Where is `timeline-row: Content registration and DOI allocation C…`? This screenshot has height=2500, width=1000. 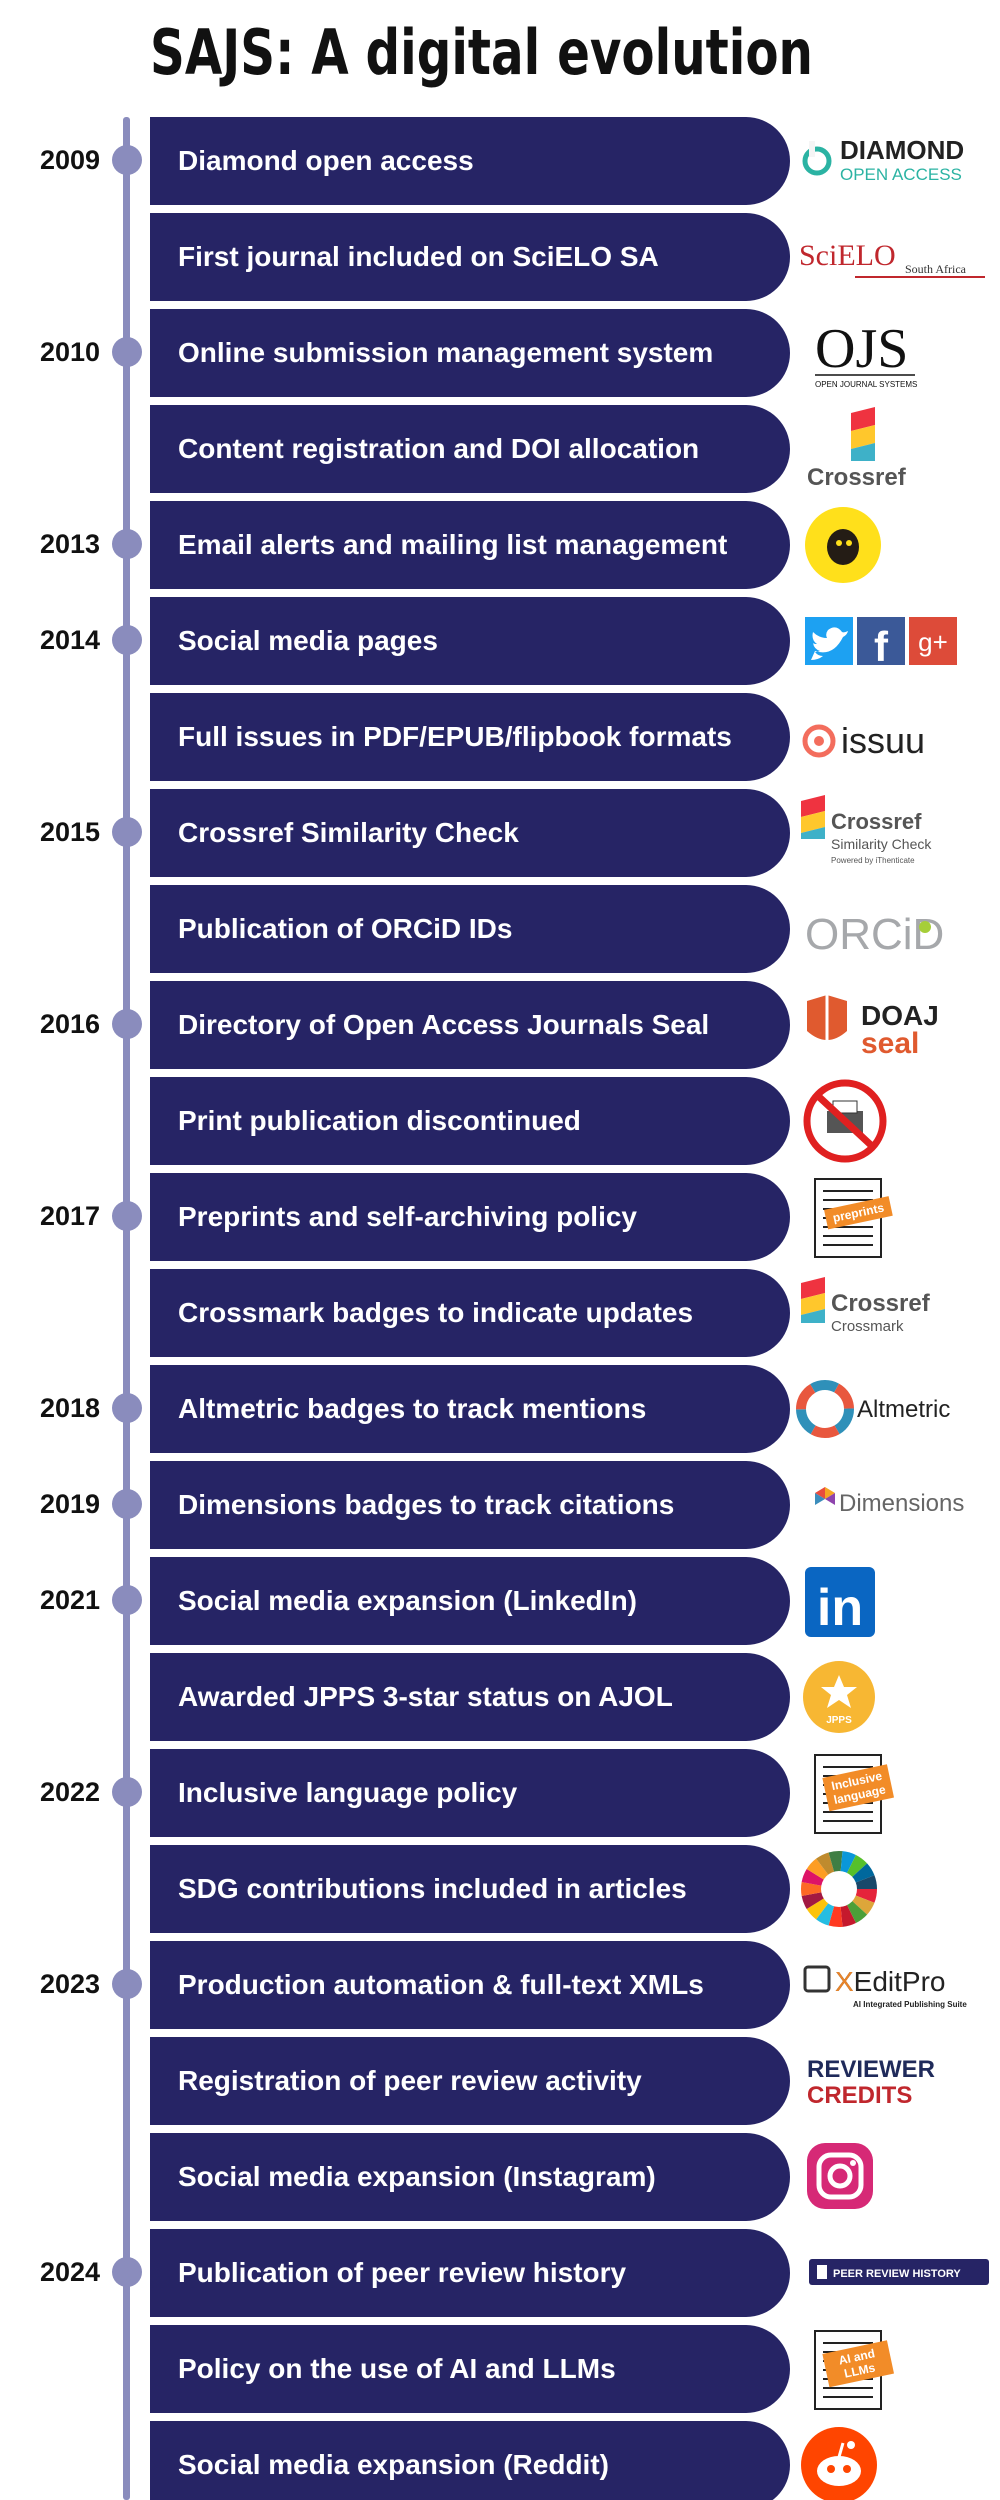
timeline-row: Content registration and DOI allocation C… is located at coordinates (500, 453).